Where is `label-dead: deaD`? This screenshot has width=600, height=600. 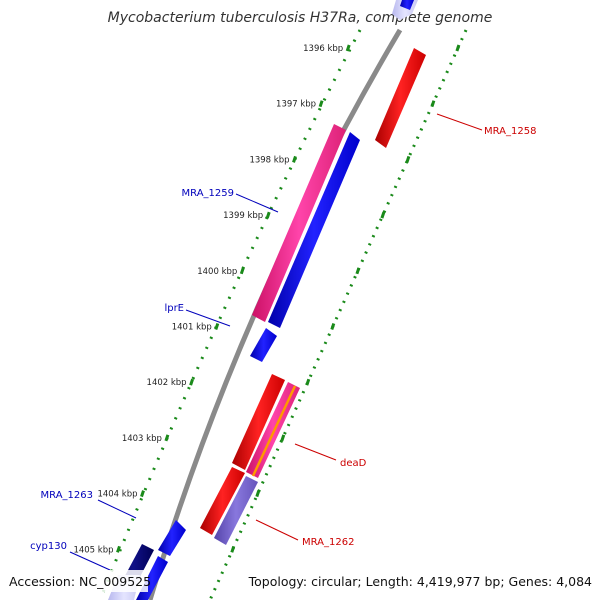
label-dead: deaD is located at coordinates (353, 463).